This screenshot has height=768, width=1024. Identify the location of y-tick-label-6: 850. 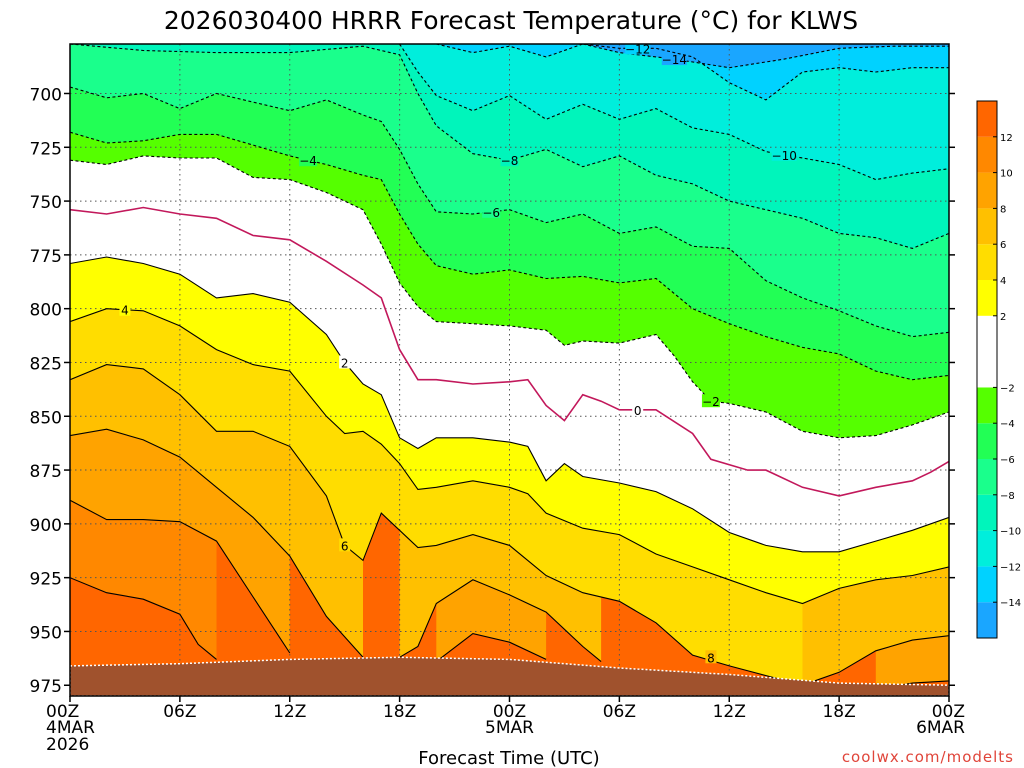
(46, 418).